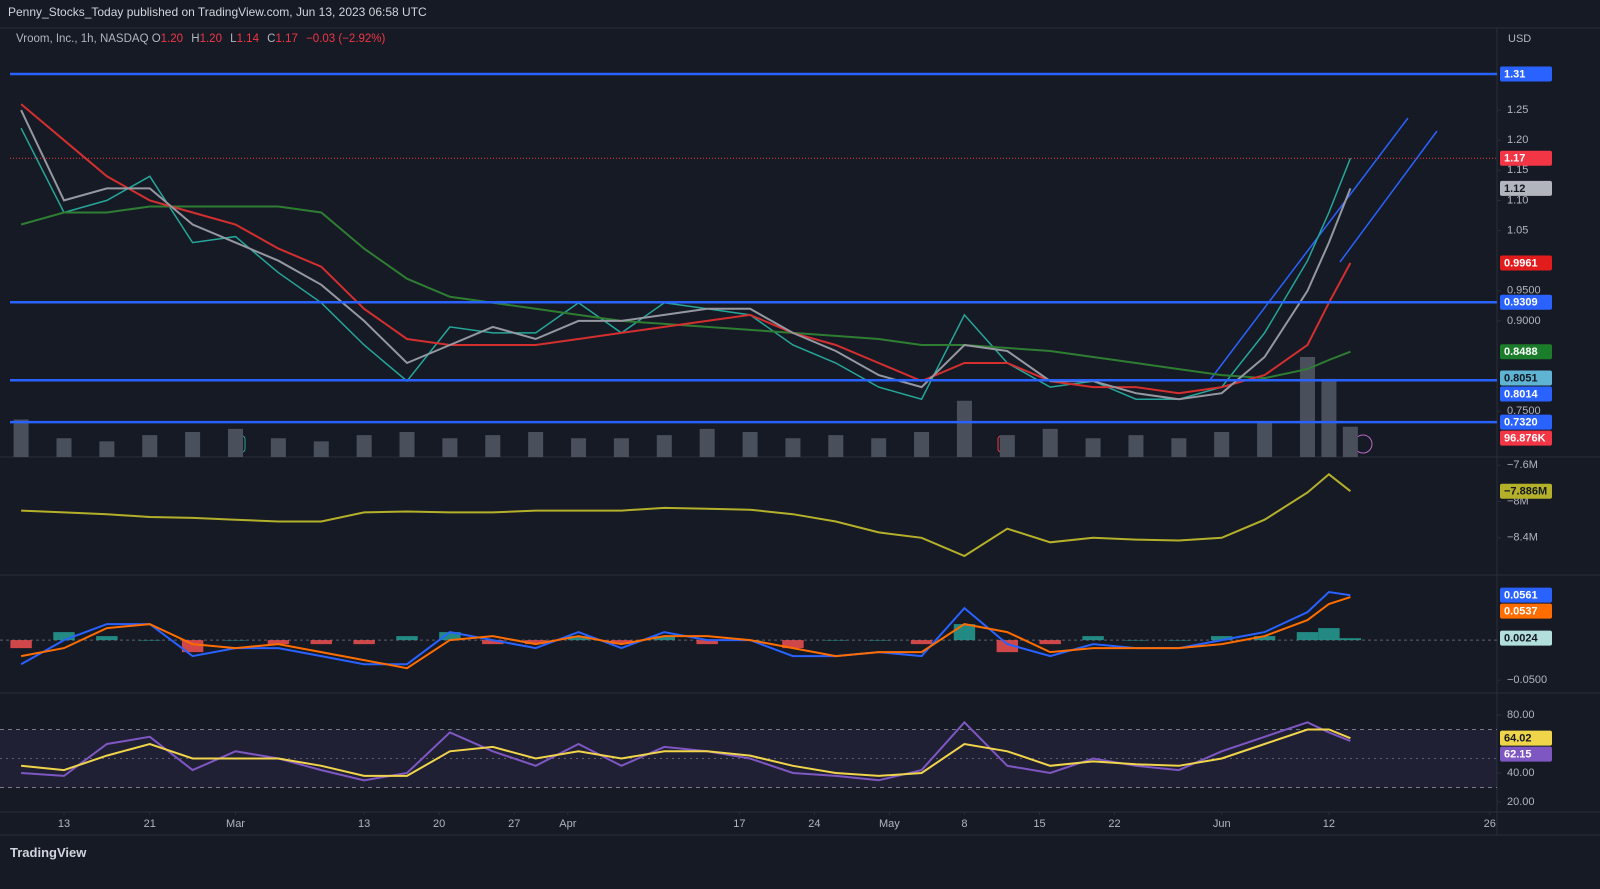  I want to click on price-label: 1.17, so click(1526, 158).